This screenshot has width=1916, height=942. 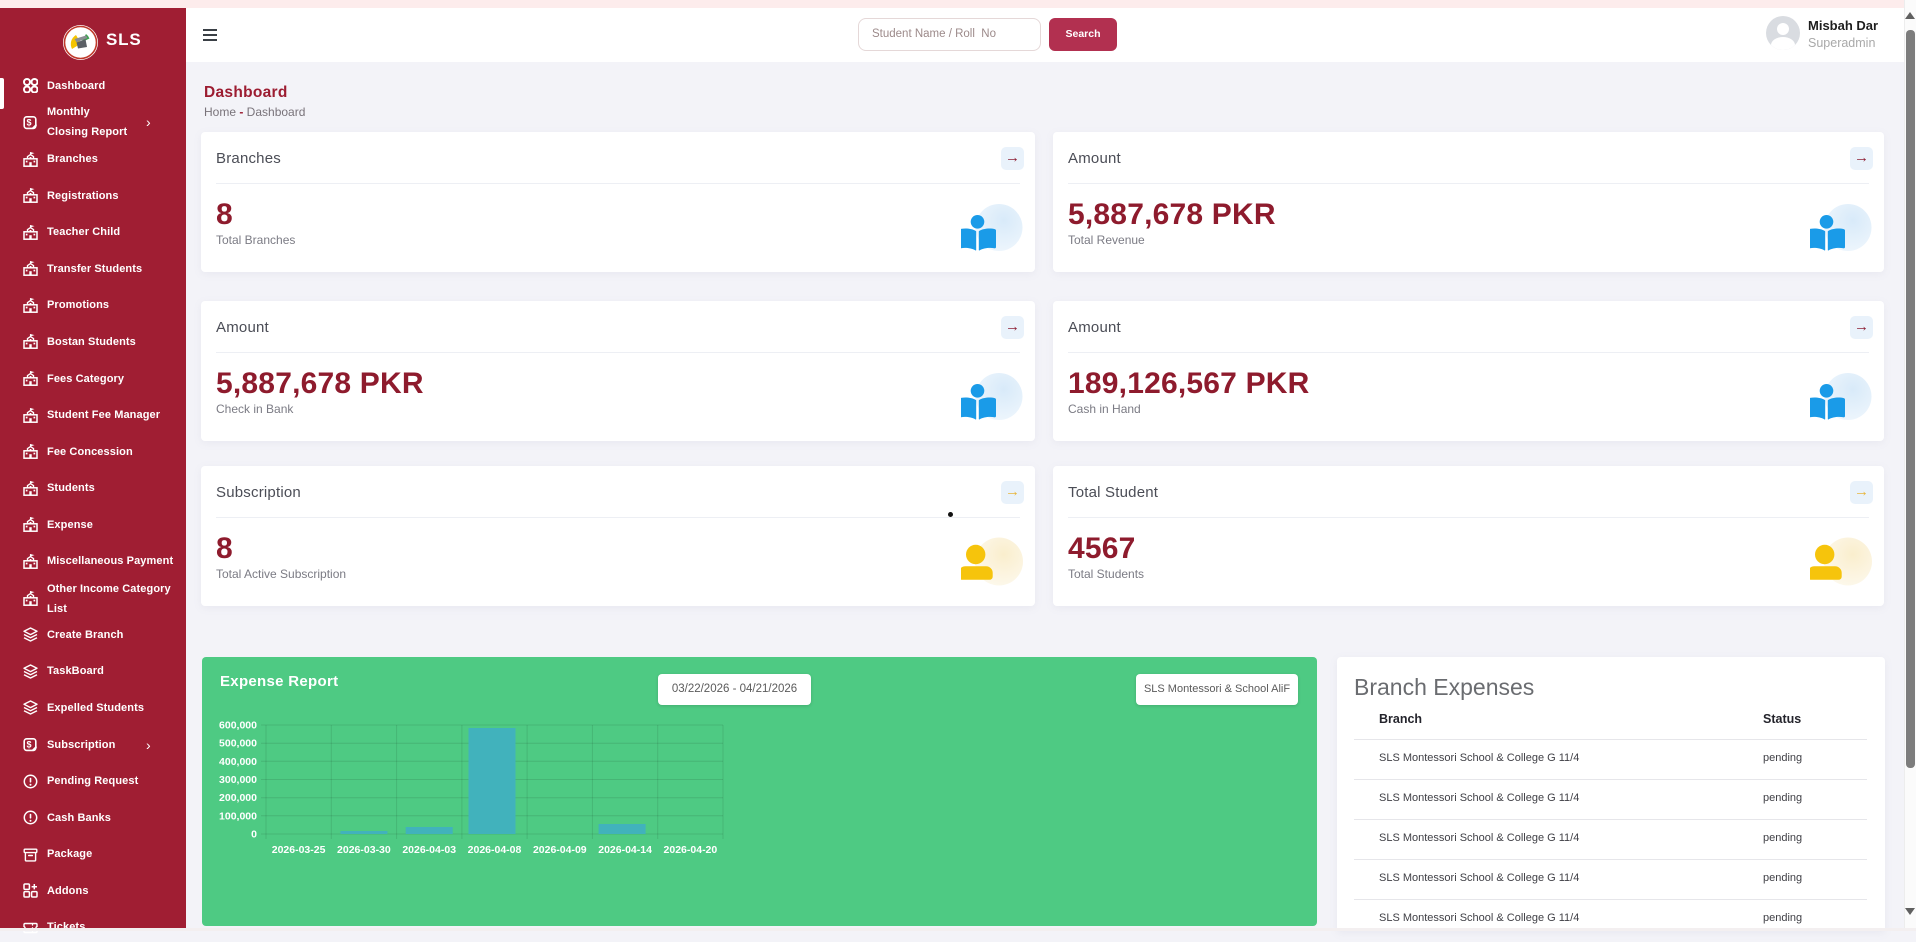 I want to click on svg-text: 600,000, so click(x=238, y=726).